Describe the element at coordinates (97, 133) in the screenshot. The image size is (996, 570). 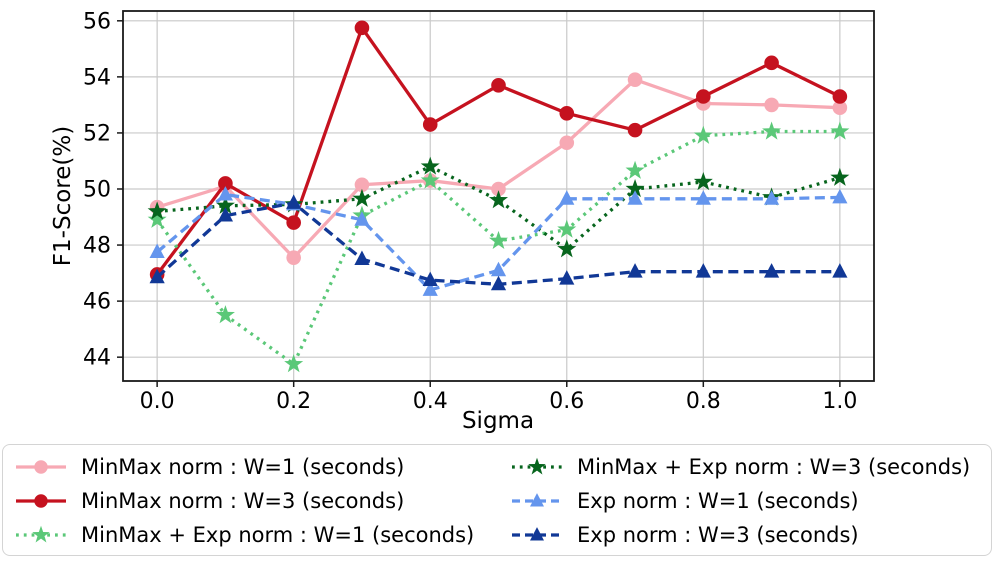
I see `y-tick-label: 52` at that location.